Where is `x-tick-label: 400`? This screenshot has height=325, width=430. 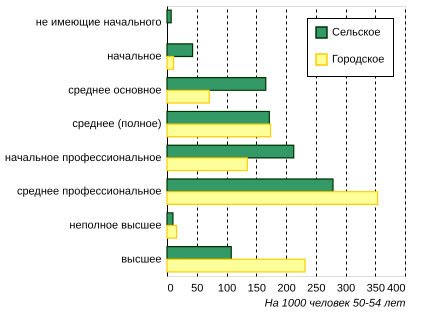
x-tick-label: 400 is located at coordinates (396, 288).